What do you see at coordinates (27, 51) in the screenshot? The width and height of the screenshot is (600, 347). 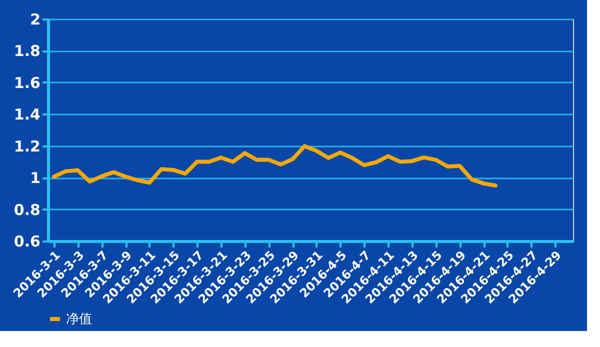 I see `y-tick-label: 1.8` at bounding box center [27, 51].